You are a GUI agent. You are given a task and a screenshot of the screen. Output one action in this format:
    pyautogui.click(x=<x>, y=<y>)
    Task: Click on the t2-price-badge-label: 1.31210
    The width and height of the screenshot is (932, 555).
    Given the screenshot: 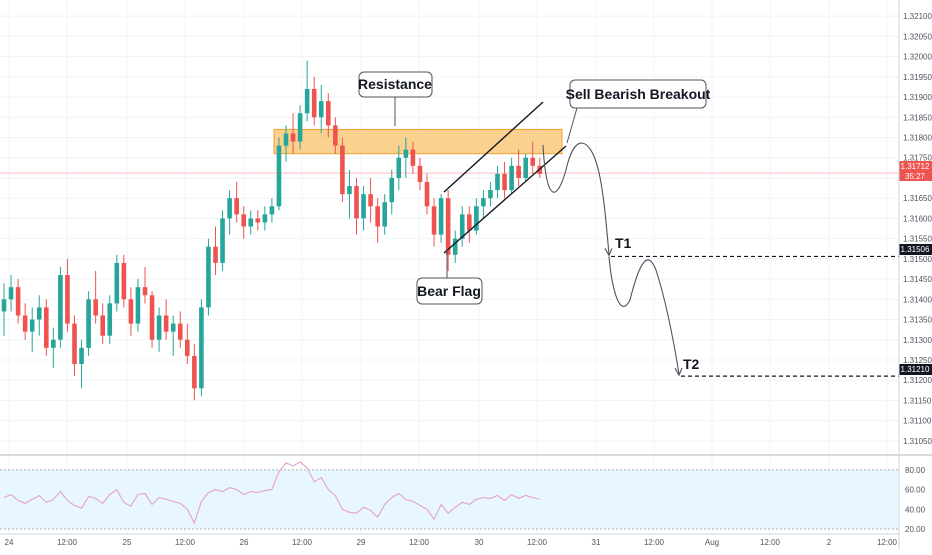 What is the action you would take?
    pyautogui.click(x=915, y=369)
    